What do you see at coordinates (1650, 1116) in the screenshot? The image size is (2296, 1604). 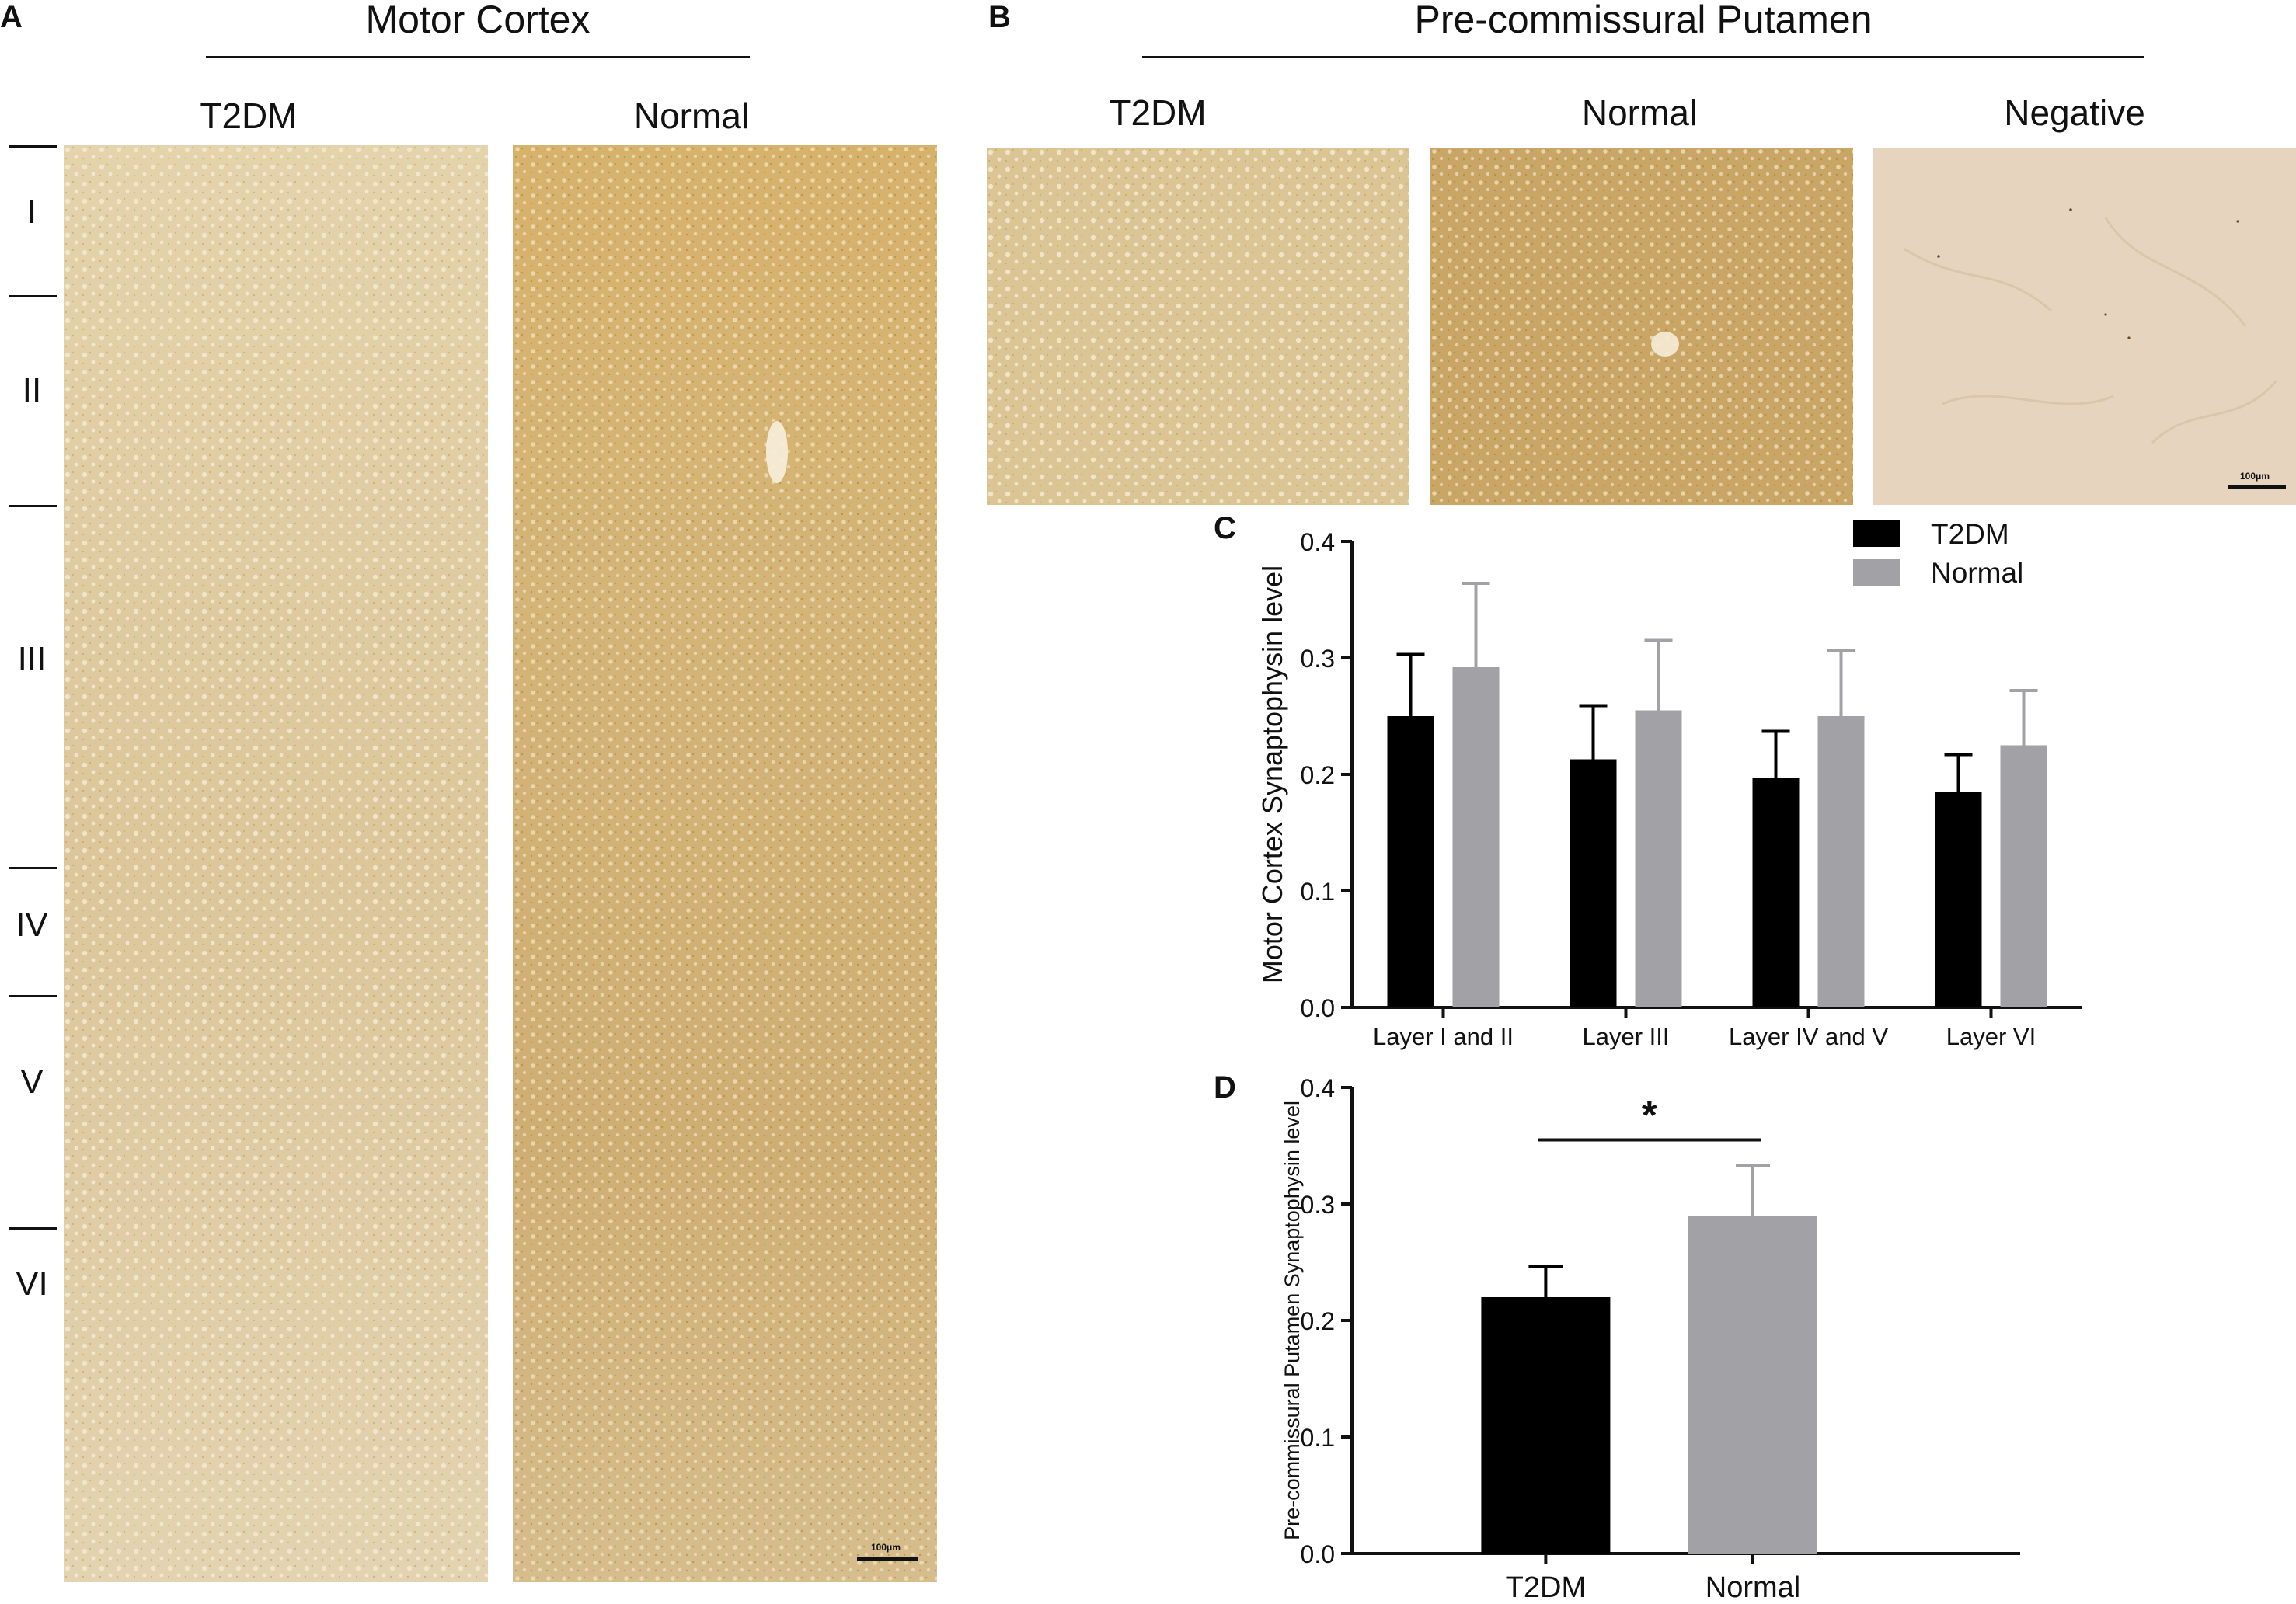 I see `significance-marker: *` at bounding box center [1650, 1116].